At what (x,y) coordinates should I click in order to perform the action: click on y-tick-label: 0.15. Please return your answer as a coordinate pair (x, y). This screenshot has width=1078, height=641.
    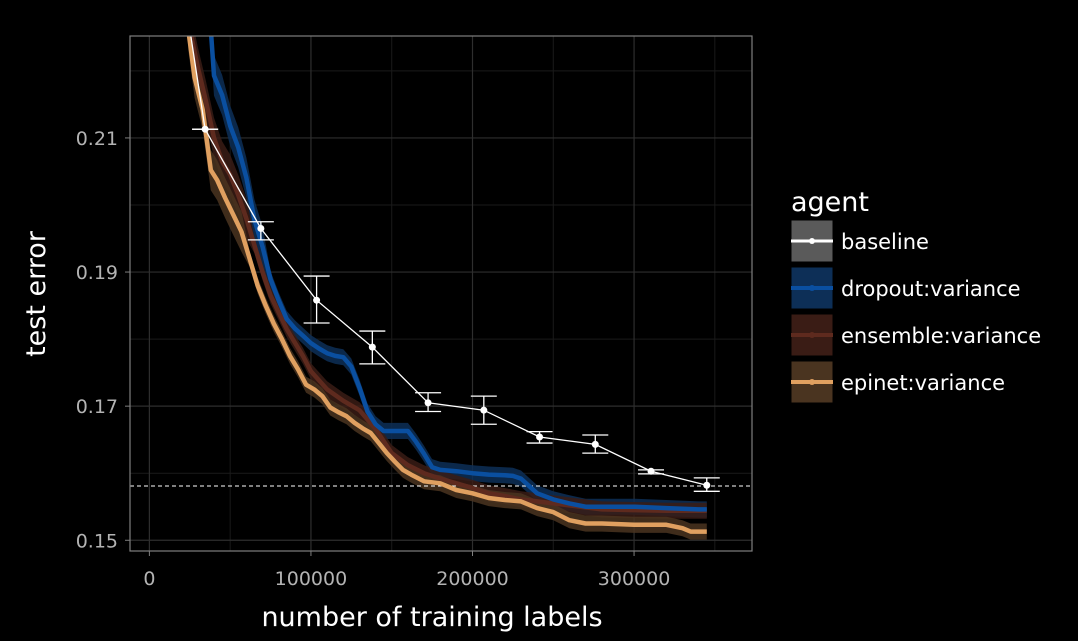
    Looking at the image, I should click on (97, 541).